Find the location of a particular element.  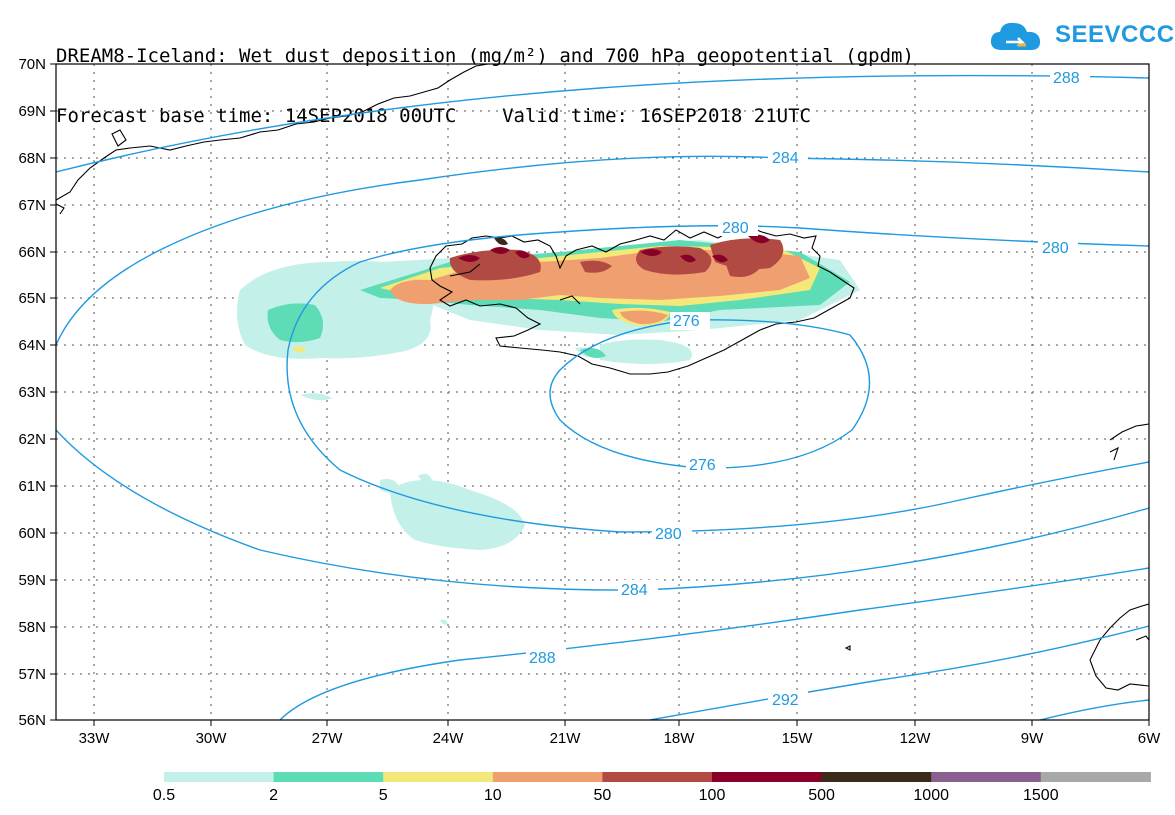

legend-label: 5 is located at coordinates (383, 795).